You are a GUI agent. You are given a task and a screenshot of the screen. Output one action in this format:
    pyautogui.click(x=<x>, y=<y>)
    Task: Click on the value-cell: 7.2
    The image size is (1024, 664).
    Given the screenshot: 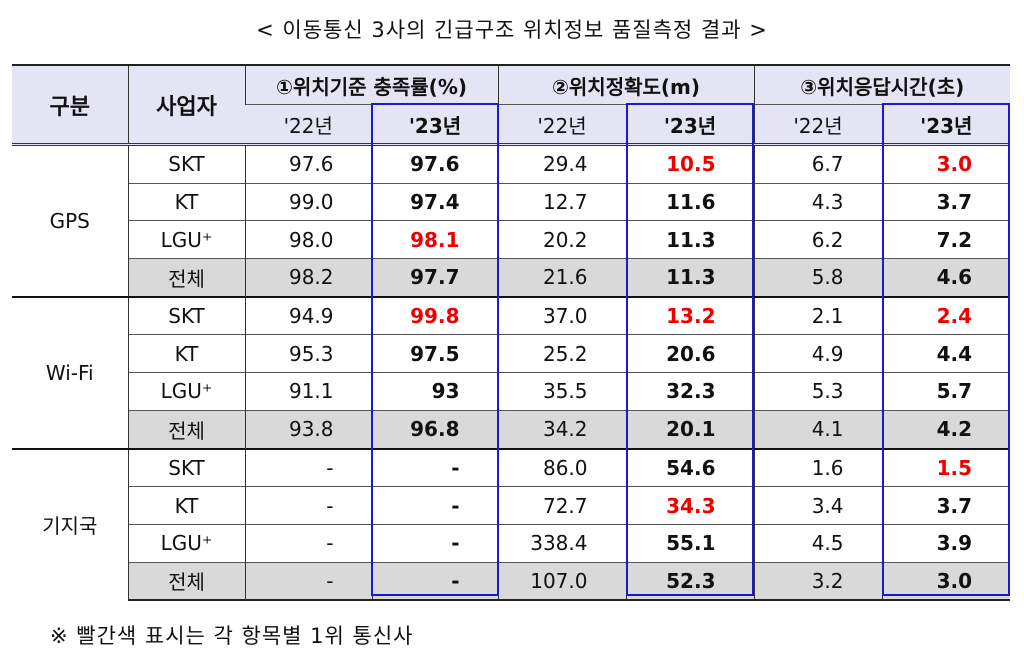 What is the action you would take?
    pyautogui.click(x=946, y=239)
    